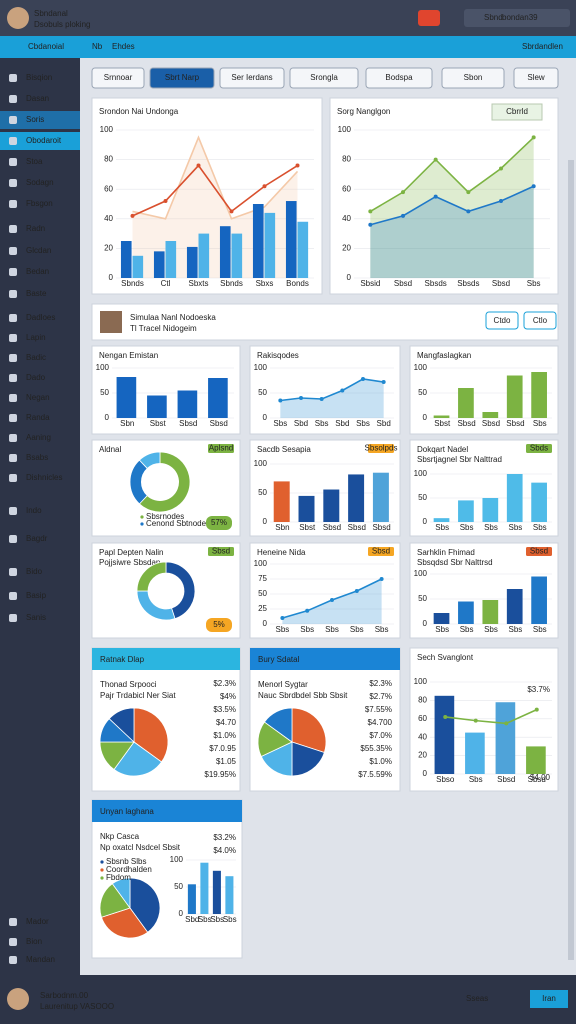 The image size is (576, 1024). I want to click on sidebar-item: Indo, so click(34, 510).